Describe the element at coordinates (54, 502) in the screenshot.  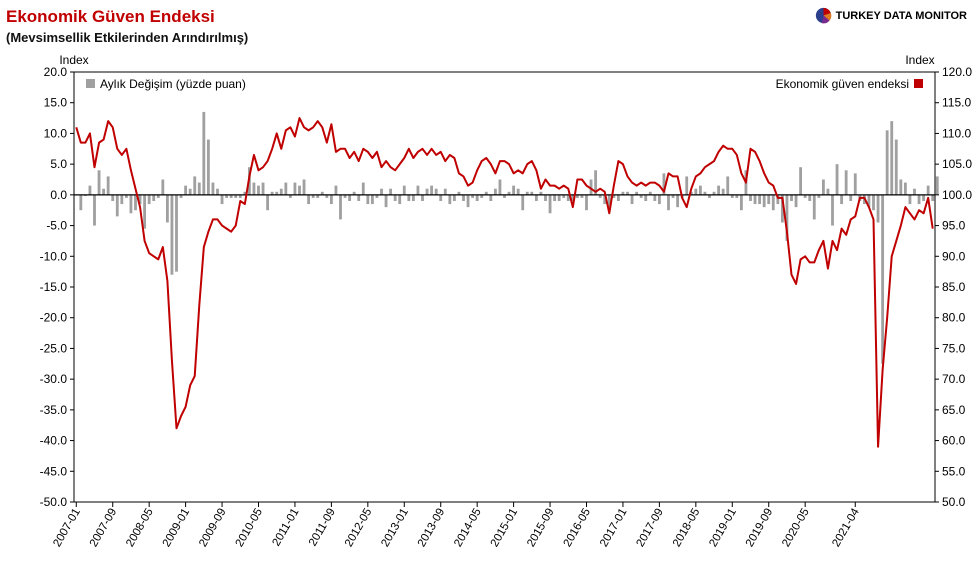
I see `left-tick-label: -50.0` at that location.